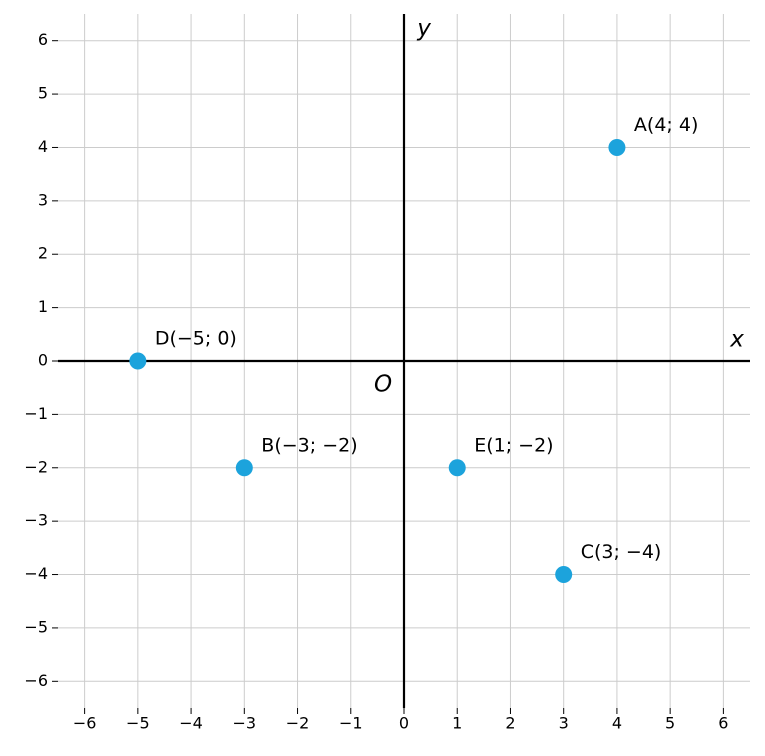 The width and height of the screenshot is (765, 756). What do you see at coordinates (36, 573) in the screenshot?
I see `y-tick-label: −4` at bounding box center [36, 573].